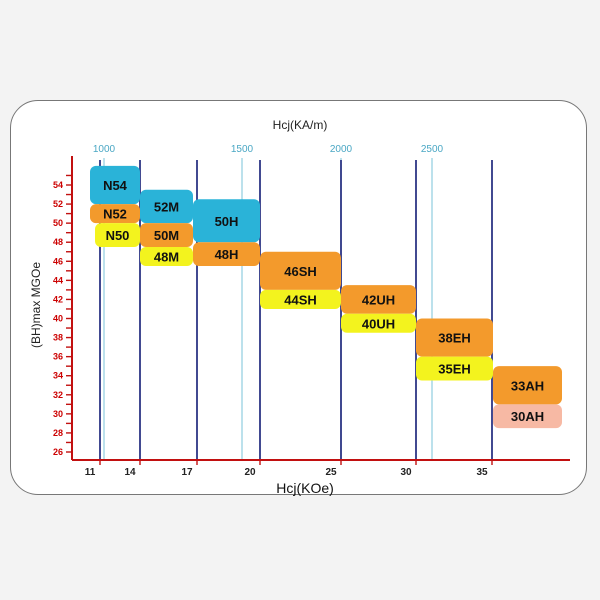  I want to click on grade-label: N54, so click(115, 185).